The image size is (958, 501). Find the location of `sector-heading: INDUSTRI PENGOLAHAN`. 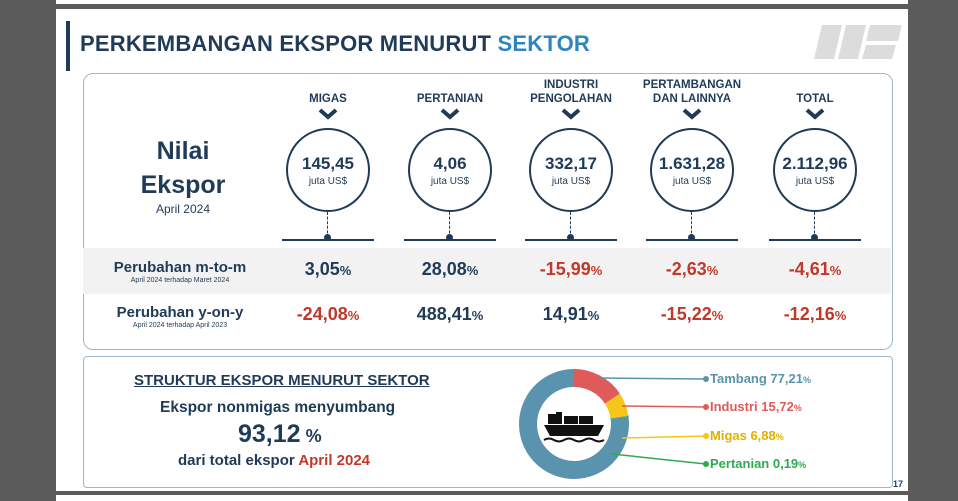

sector-heading: INDUSTRI PENGOLAHAN is located at coordinates (571, 92).